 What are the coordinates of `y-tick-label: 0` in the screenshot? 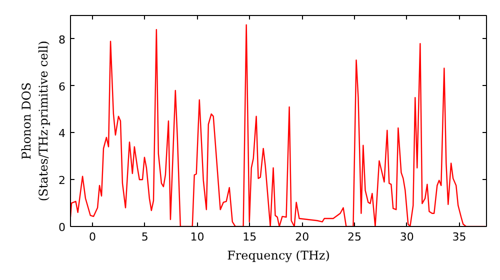 It's located at (62, 227).